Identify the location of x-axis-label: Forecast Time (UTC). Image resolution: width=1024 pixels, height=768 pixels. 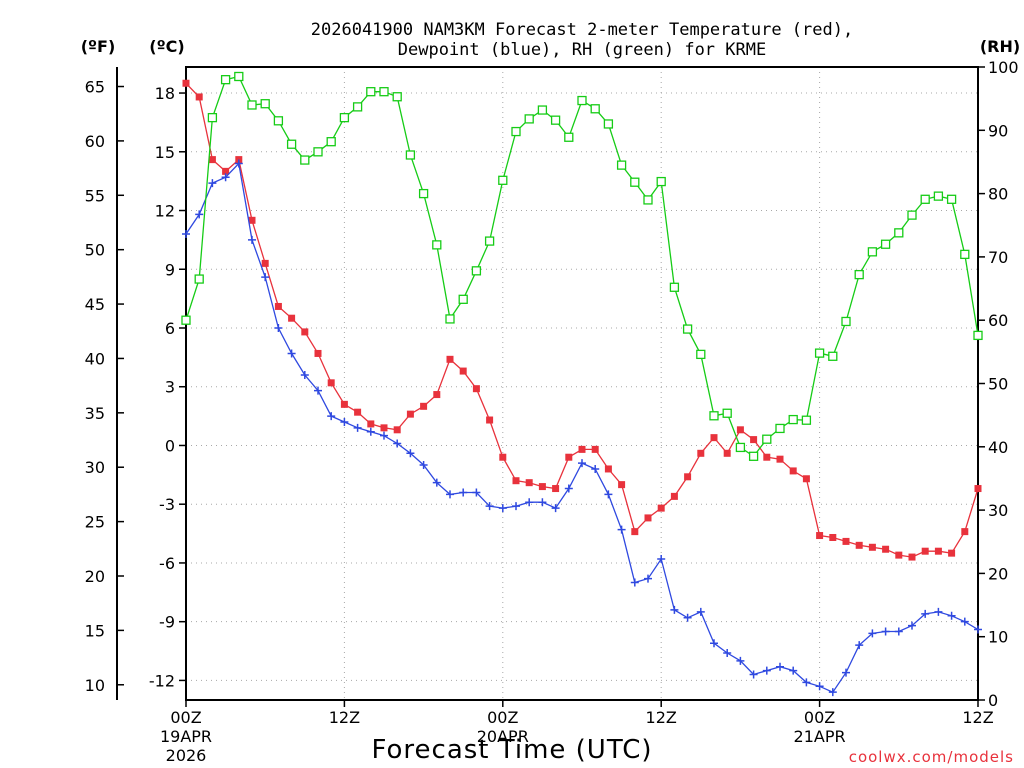
(511, 750).